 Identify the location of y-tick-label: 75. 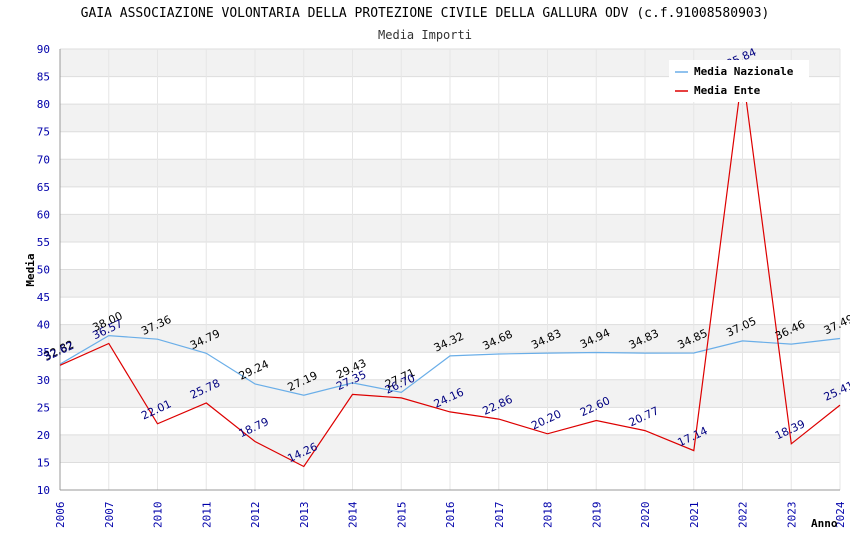
(43, 132).